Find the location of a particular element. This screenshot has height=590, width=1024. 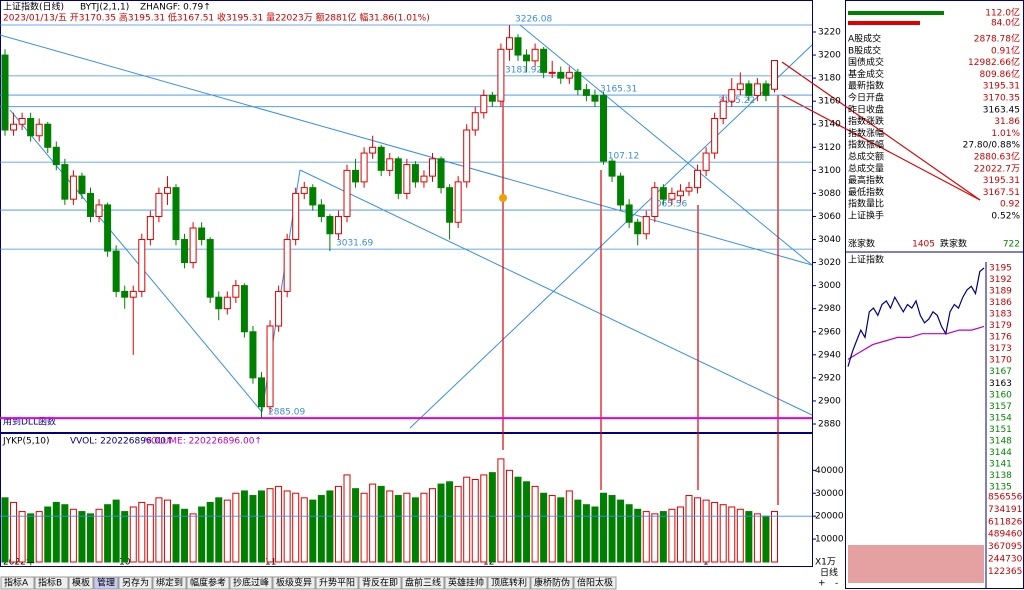

tab-label: 顶底转利 is located at coordinates (509, 583).